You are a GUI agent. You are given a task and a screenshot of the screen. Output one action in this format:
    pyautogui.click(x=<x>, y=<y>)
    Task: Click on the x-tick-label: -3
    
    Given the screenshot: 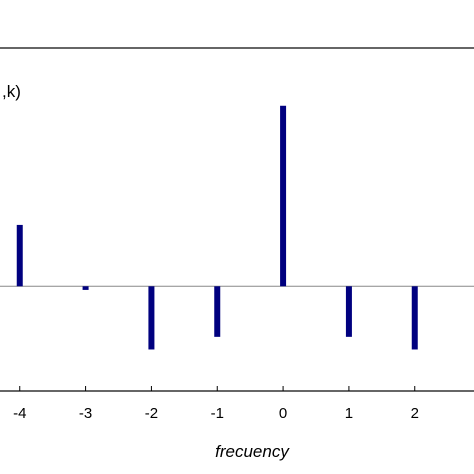 What is the action you would take?
    pyautogui.click(x=85, y=413)
    